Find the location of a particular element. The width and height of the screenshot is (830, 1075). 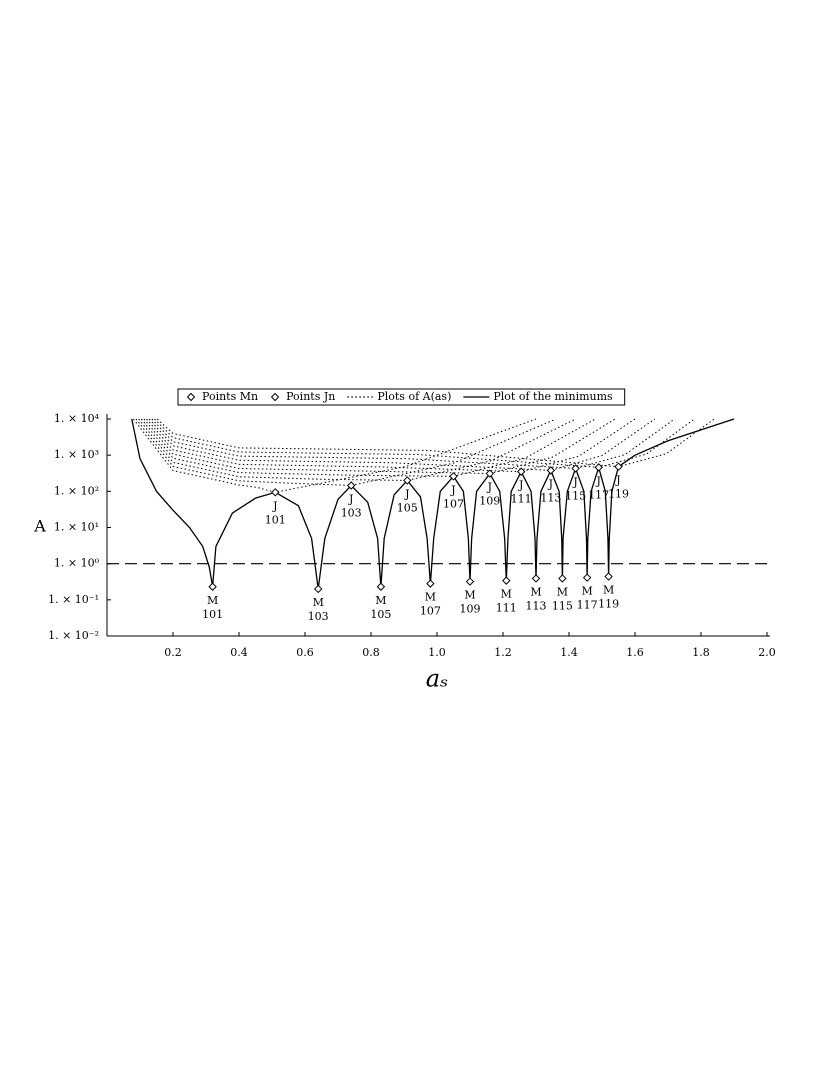

legend-box is located at coordinates (401, 397).